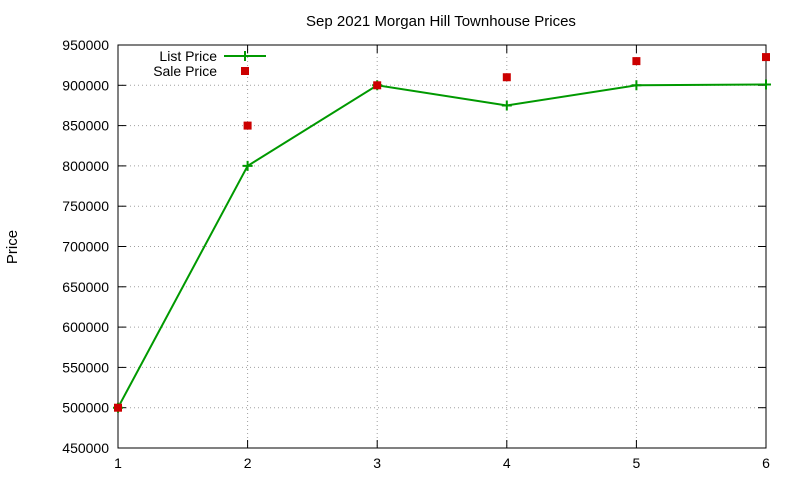  I want to click on chart-title: Sep 2021 Morgan Hill Townhouse Prices, so click(441, 21).